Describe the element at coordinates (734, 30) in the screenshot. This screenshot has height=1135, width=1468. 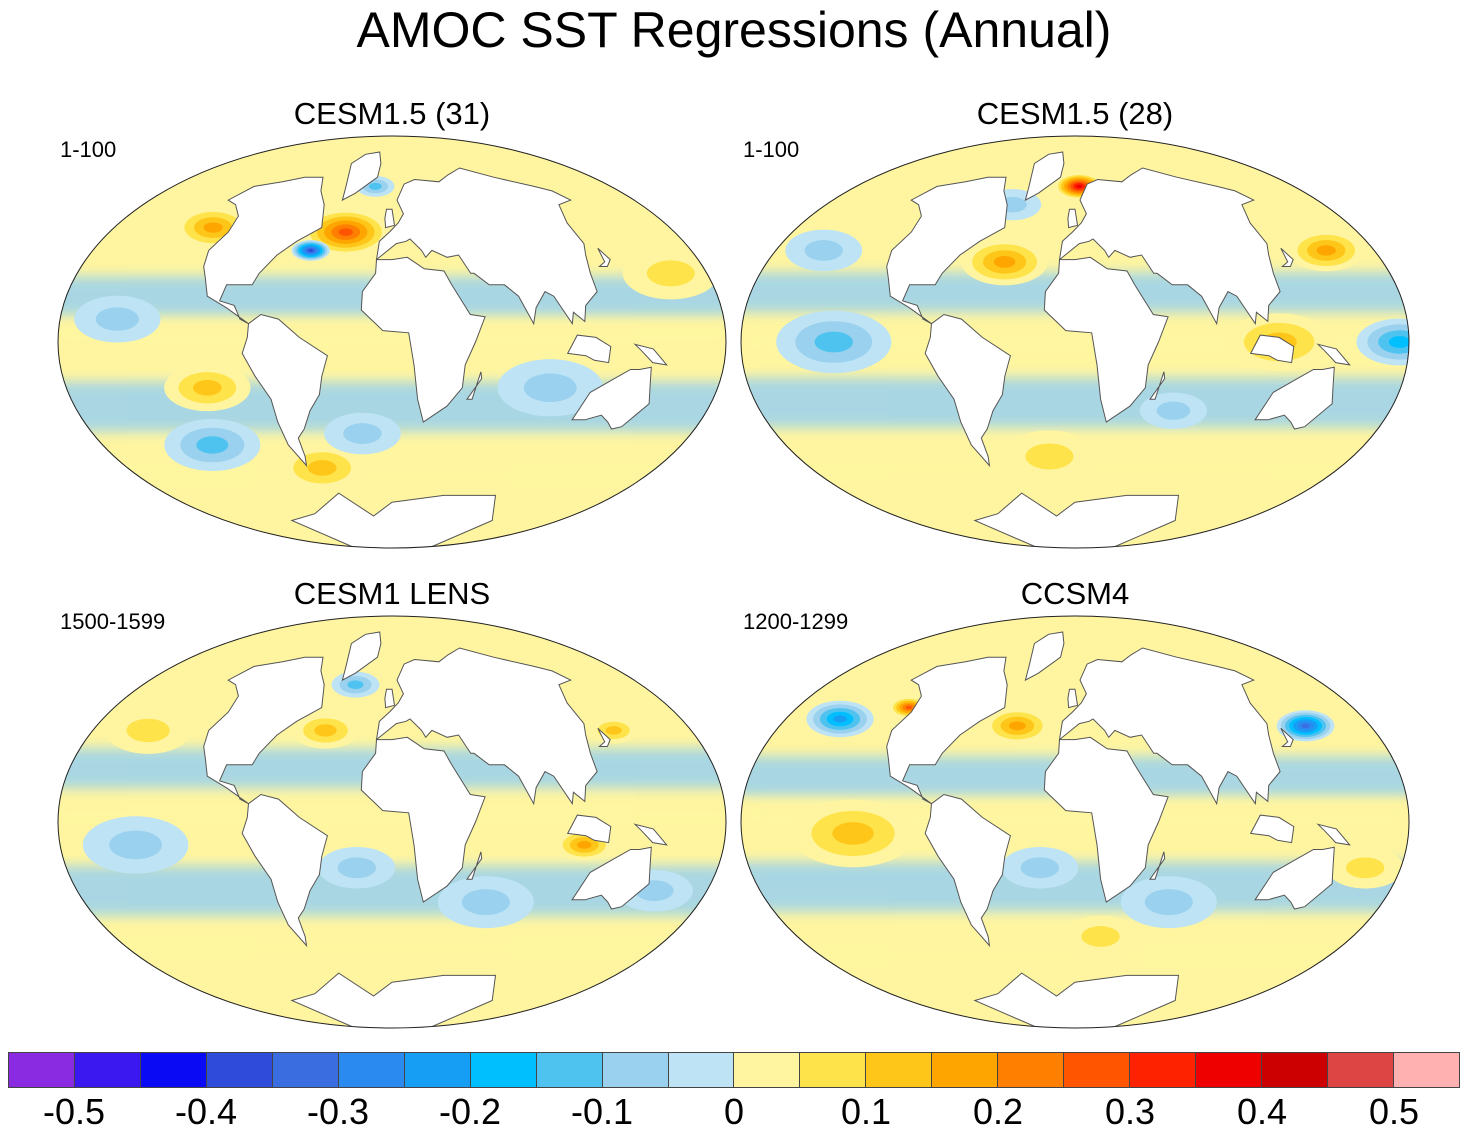
I see `figure-title: AMOC SST Regressions (Annual)` at that location.